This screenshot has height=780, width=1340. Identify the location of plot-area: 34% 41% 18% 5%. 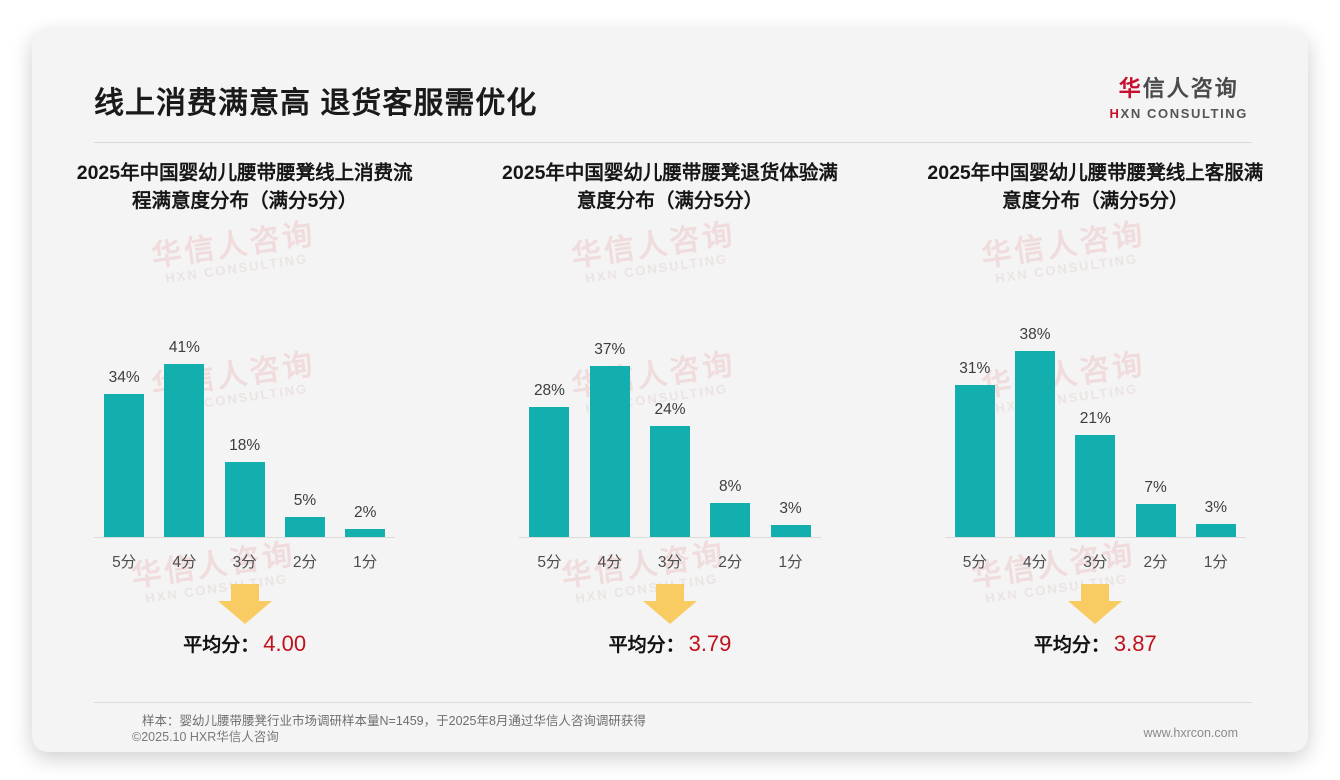
(244, 406).